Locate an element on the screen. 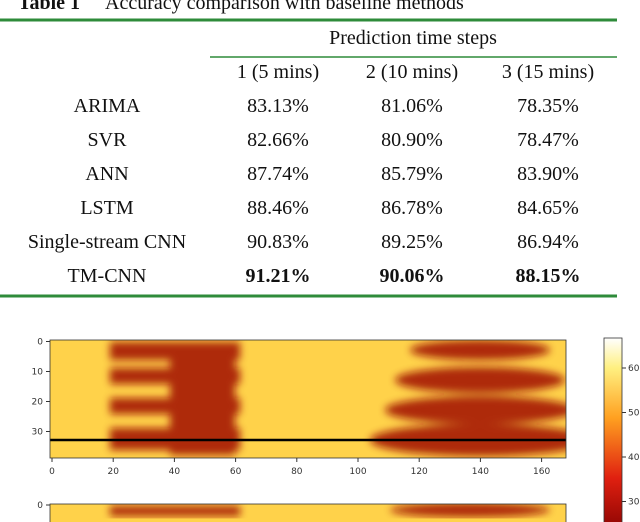 Image resolution: width=640 pixels, height=522 pixels. x-tick-label: 80 is located at coordinates (297, 472).